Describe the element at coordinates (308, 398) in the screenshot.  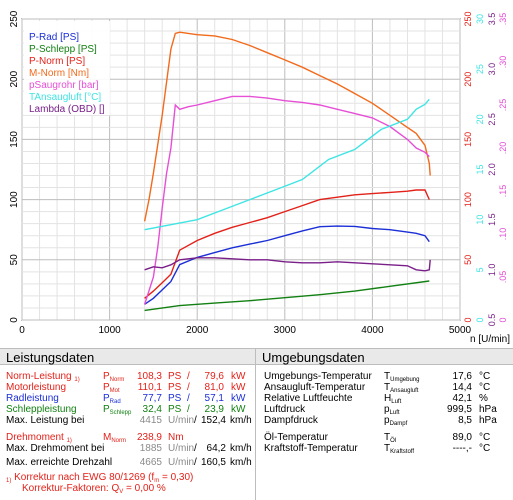
I see `umgebung-label: Relative Luftfeuchte` at that location.